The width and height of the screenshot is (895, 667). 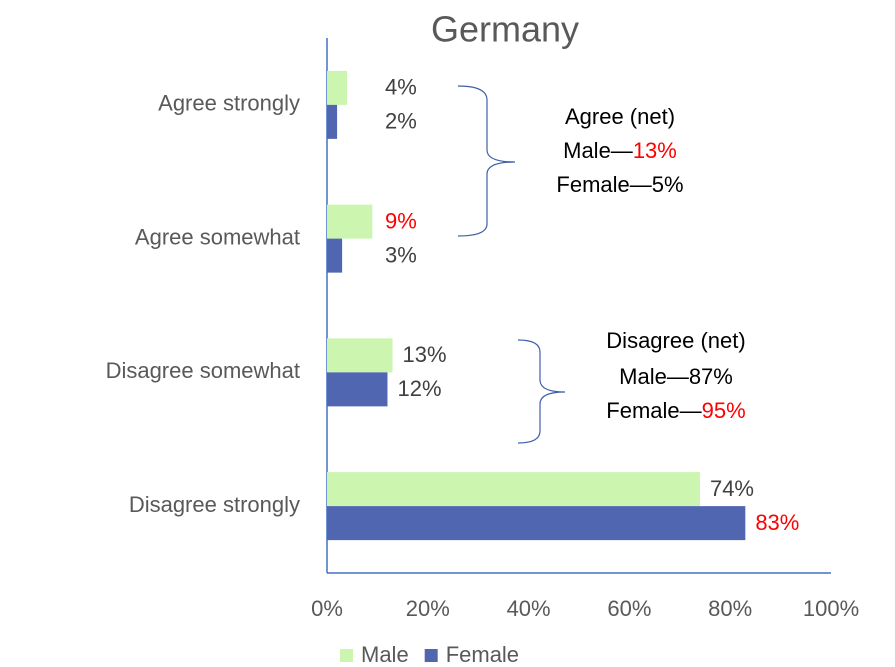 I want to click on x-tick-label: 80%, so click(x=730, y=608).